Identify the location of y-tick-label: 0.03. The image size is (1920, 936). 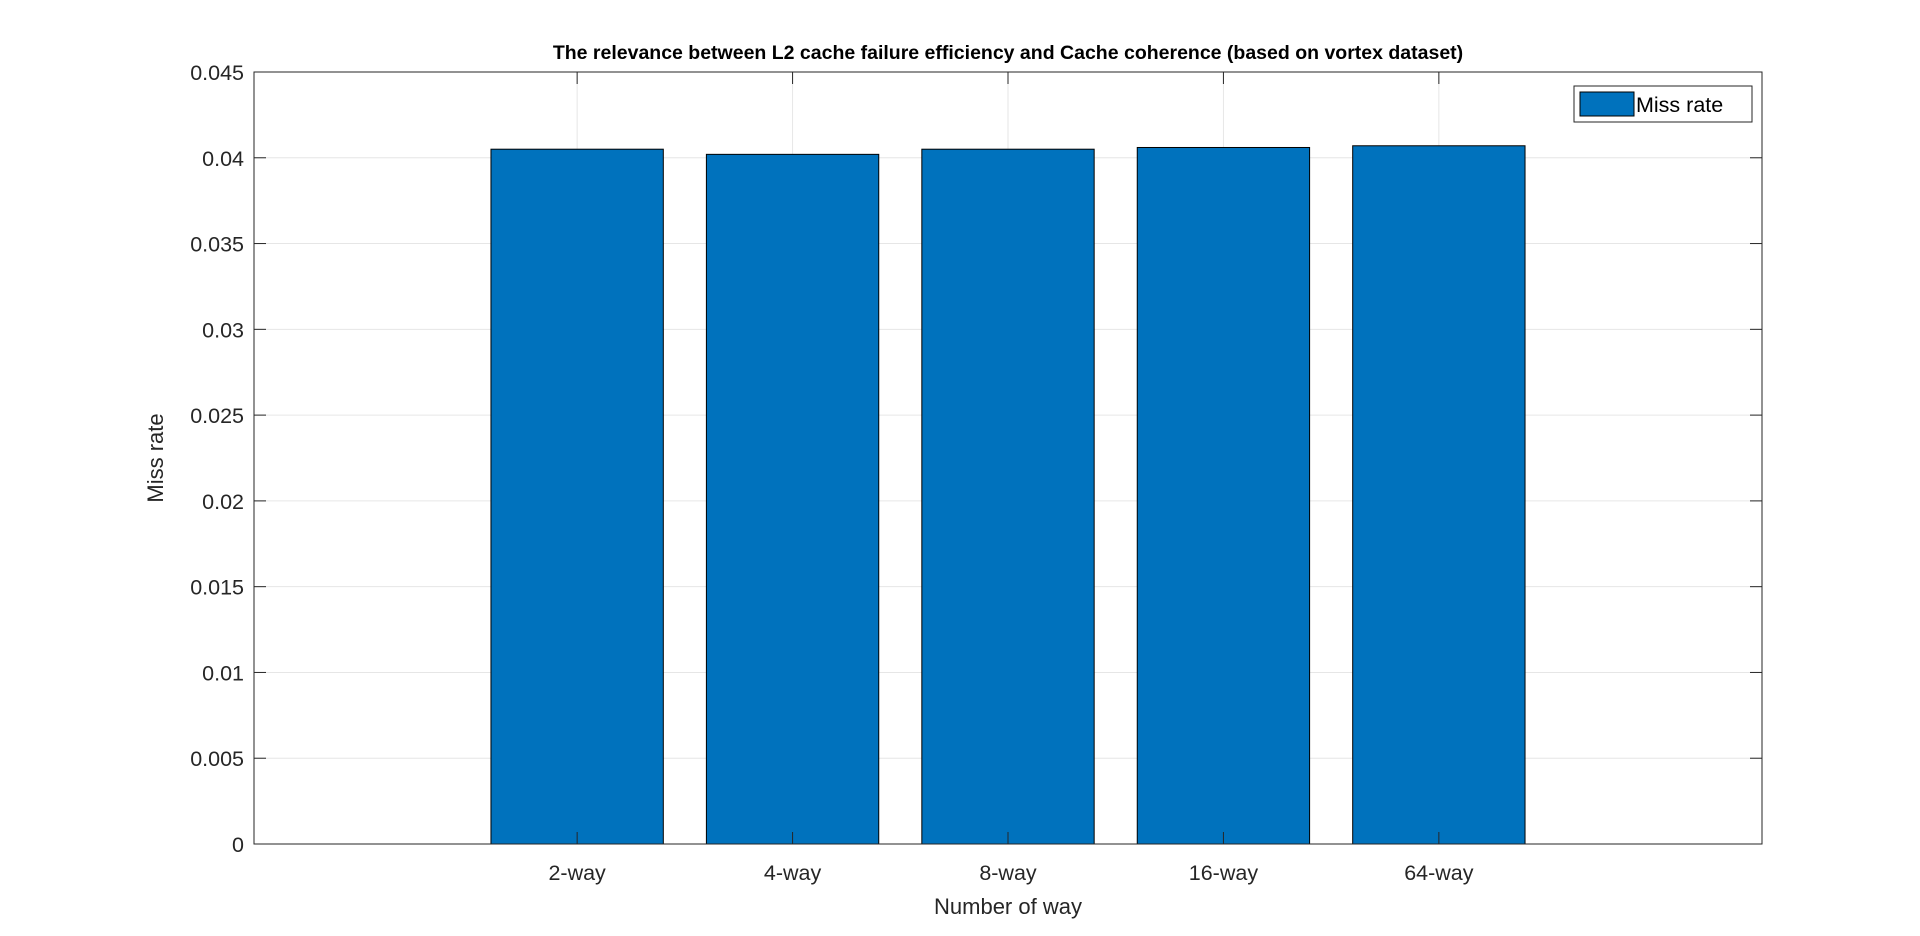
(223, 330).